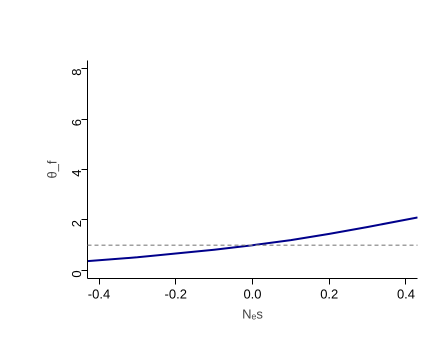  What do you see at coordinates (76, 173) in the screenshot?
I see `y-tick-label: 4` at bounding box center [76, 173].